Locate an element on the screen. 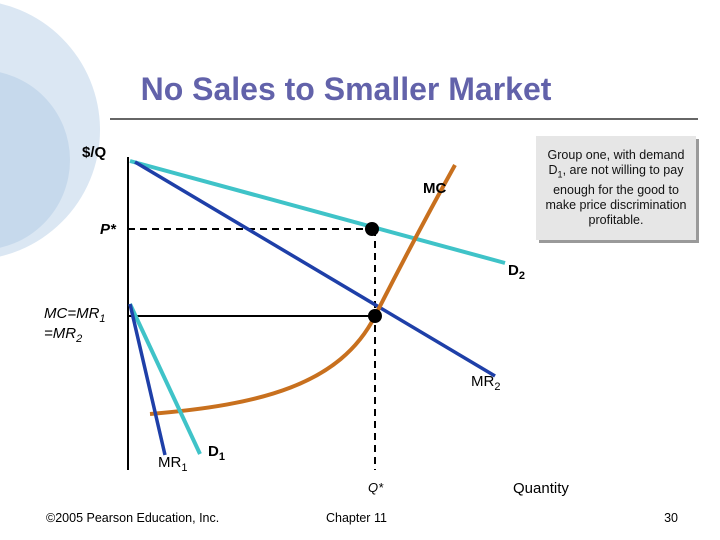 The image size is (720, 540). q-star-label: Q* is located at coordinates (376, 487).